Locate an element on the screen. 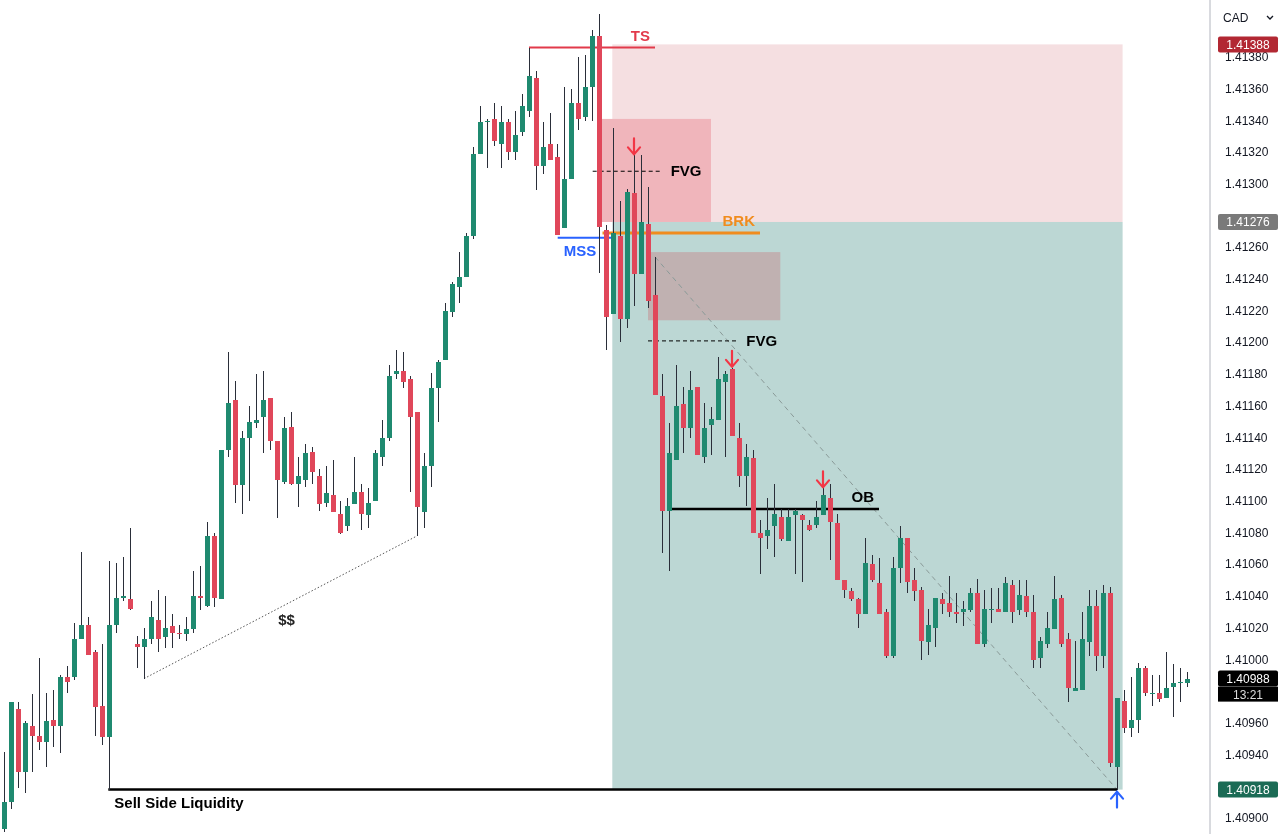 The height and width of the screenshot is (834, 1280). text: 1.41276 is located at coordinates (1248, 222).